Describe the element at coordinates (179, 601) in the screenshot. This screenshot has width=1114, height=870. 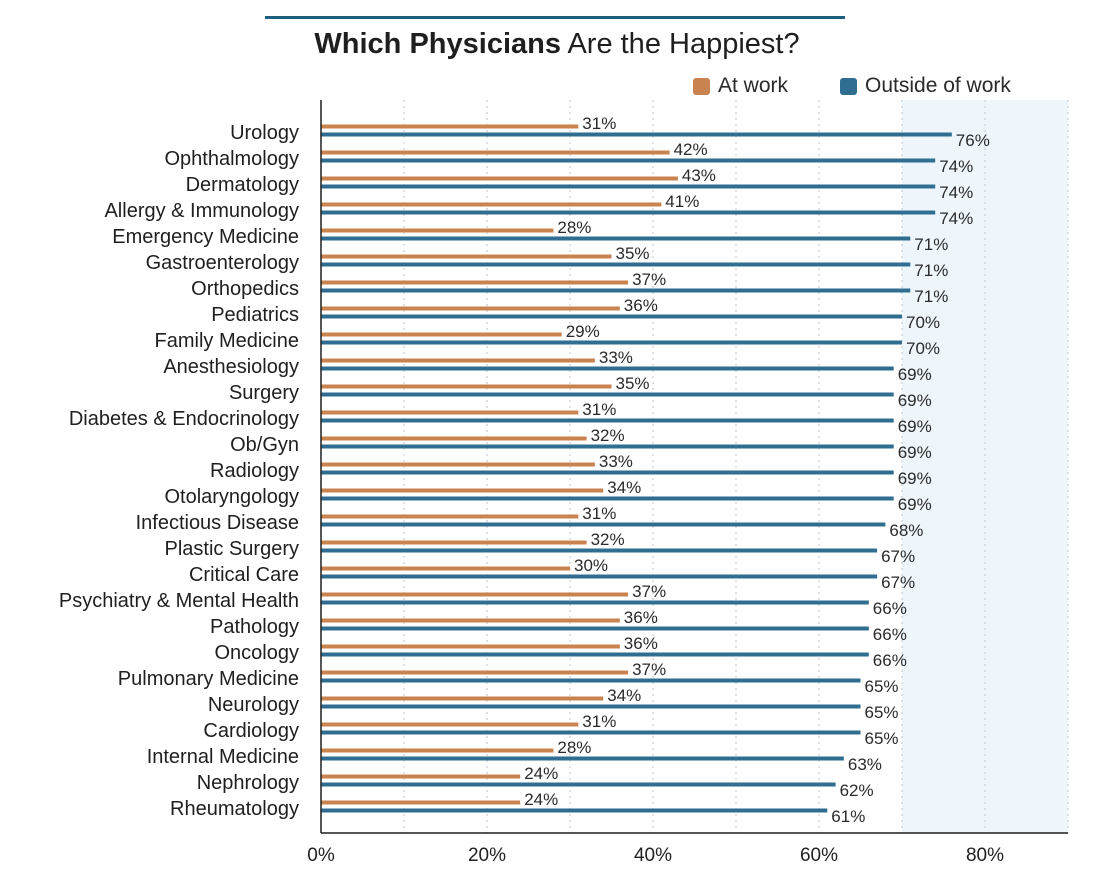
I see `category-label: Psychiatry & Mental Health` at that location.